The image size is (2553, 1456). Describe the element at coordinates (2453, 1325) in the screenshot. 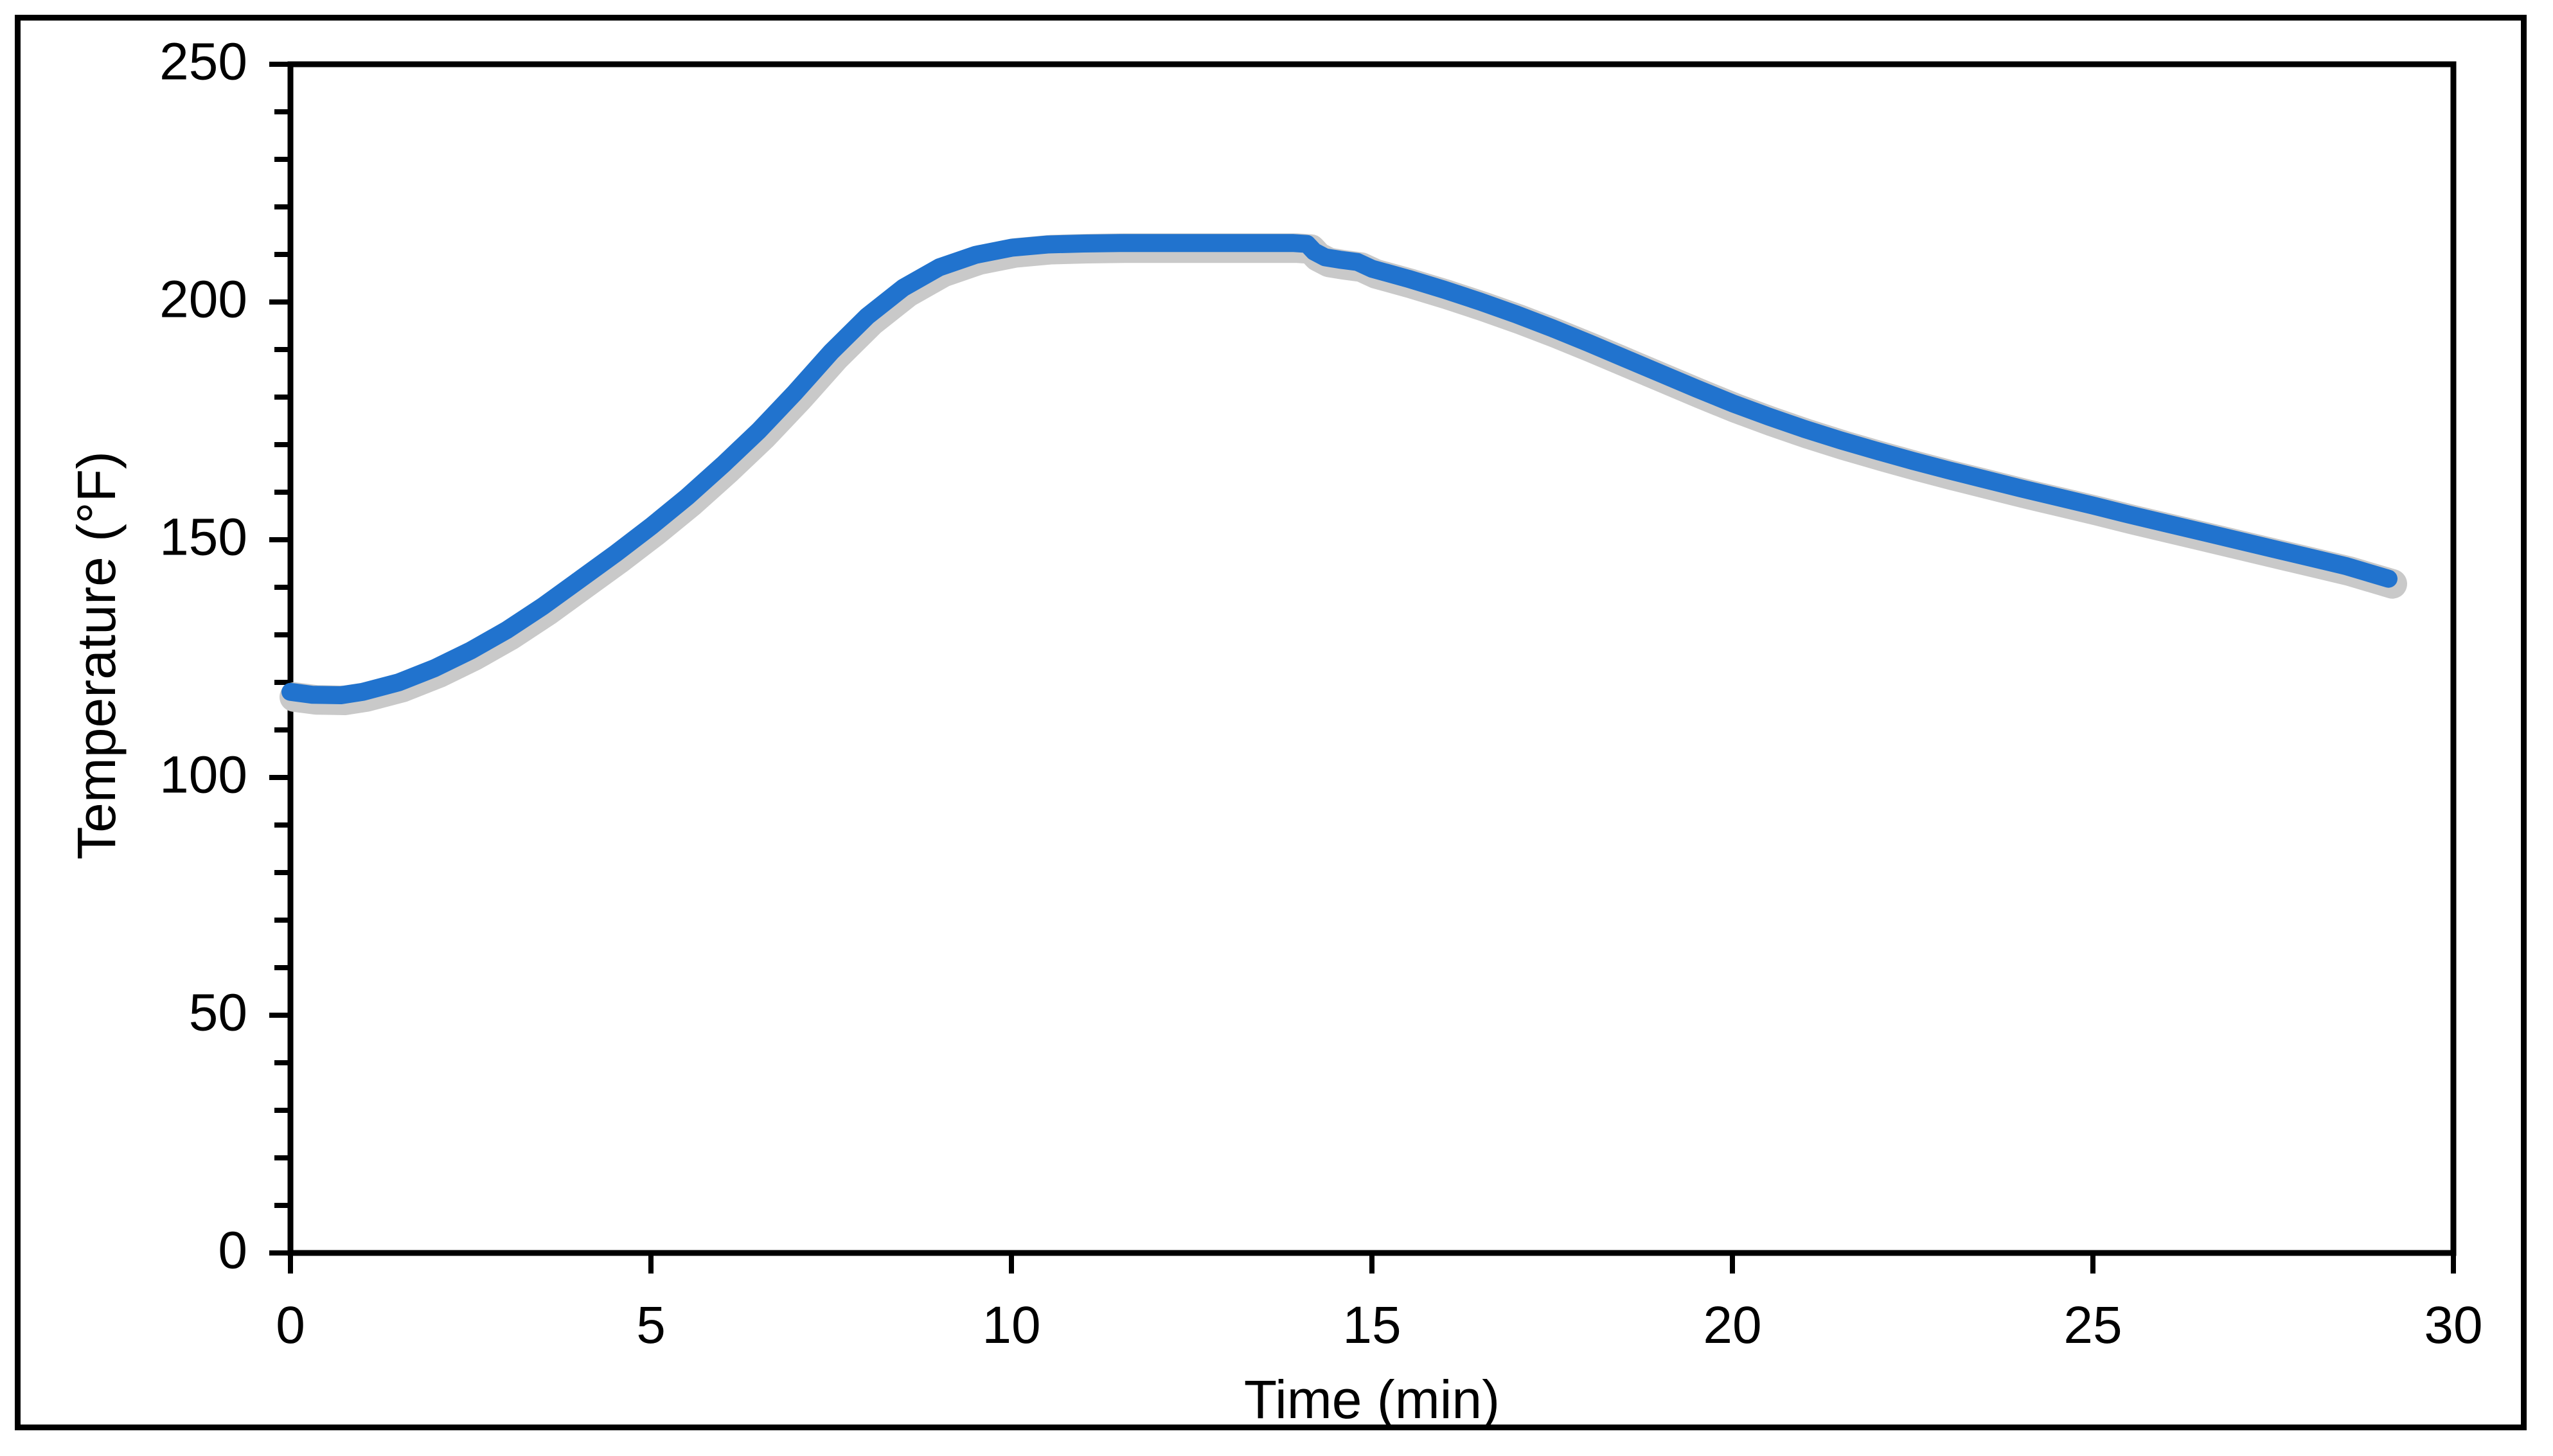

I see `x-tick-label-30: 30` at that location.